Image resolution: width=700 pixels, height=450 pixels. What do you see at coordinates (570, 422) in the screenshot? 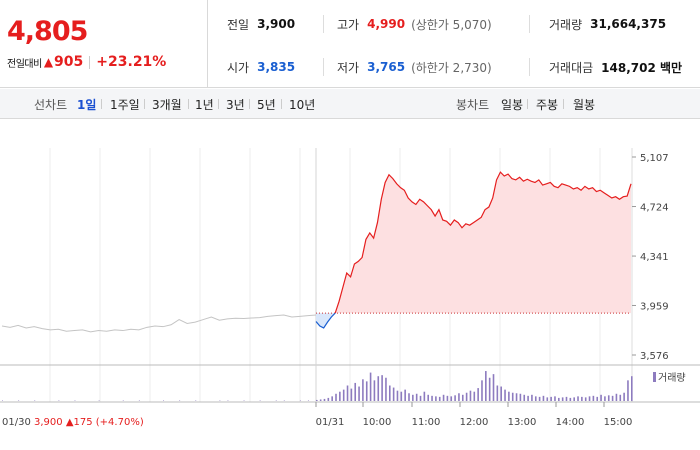
I see `x-tick-label: 14:00` at bounding box center [570, 422].